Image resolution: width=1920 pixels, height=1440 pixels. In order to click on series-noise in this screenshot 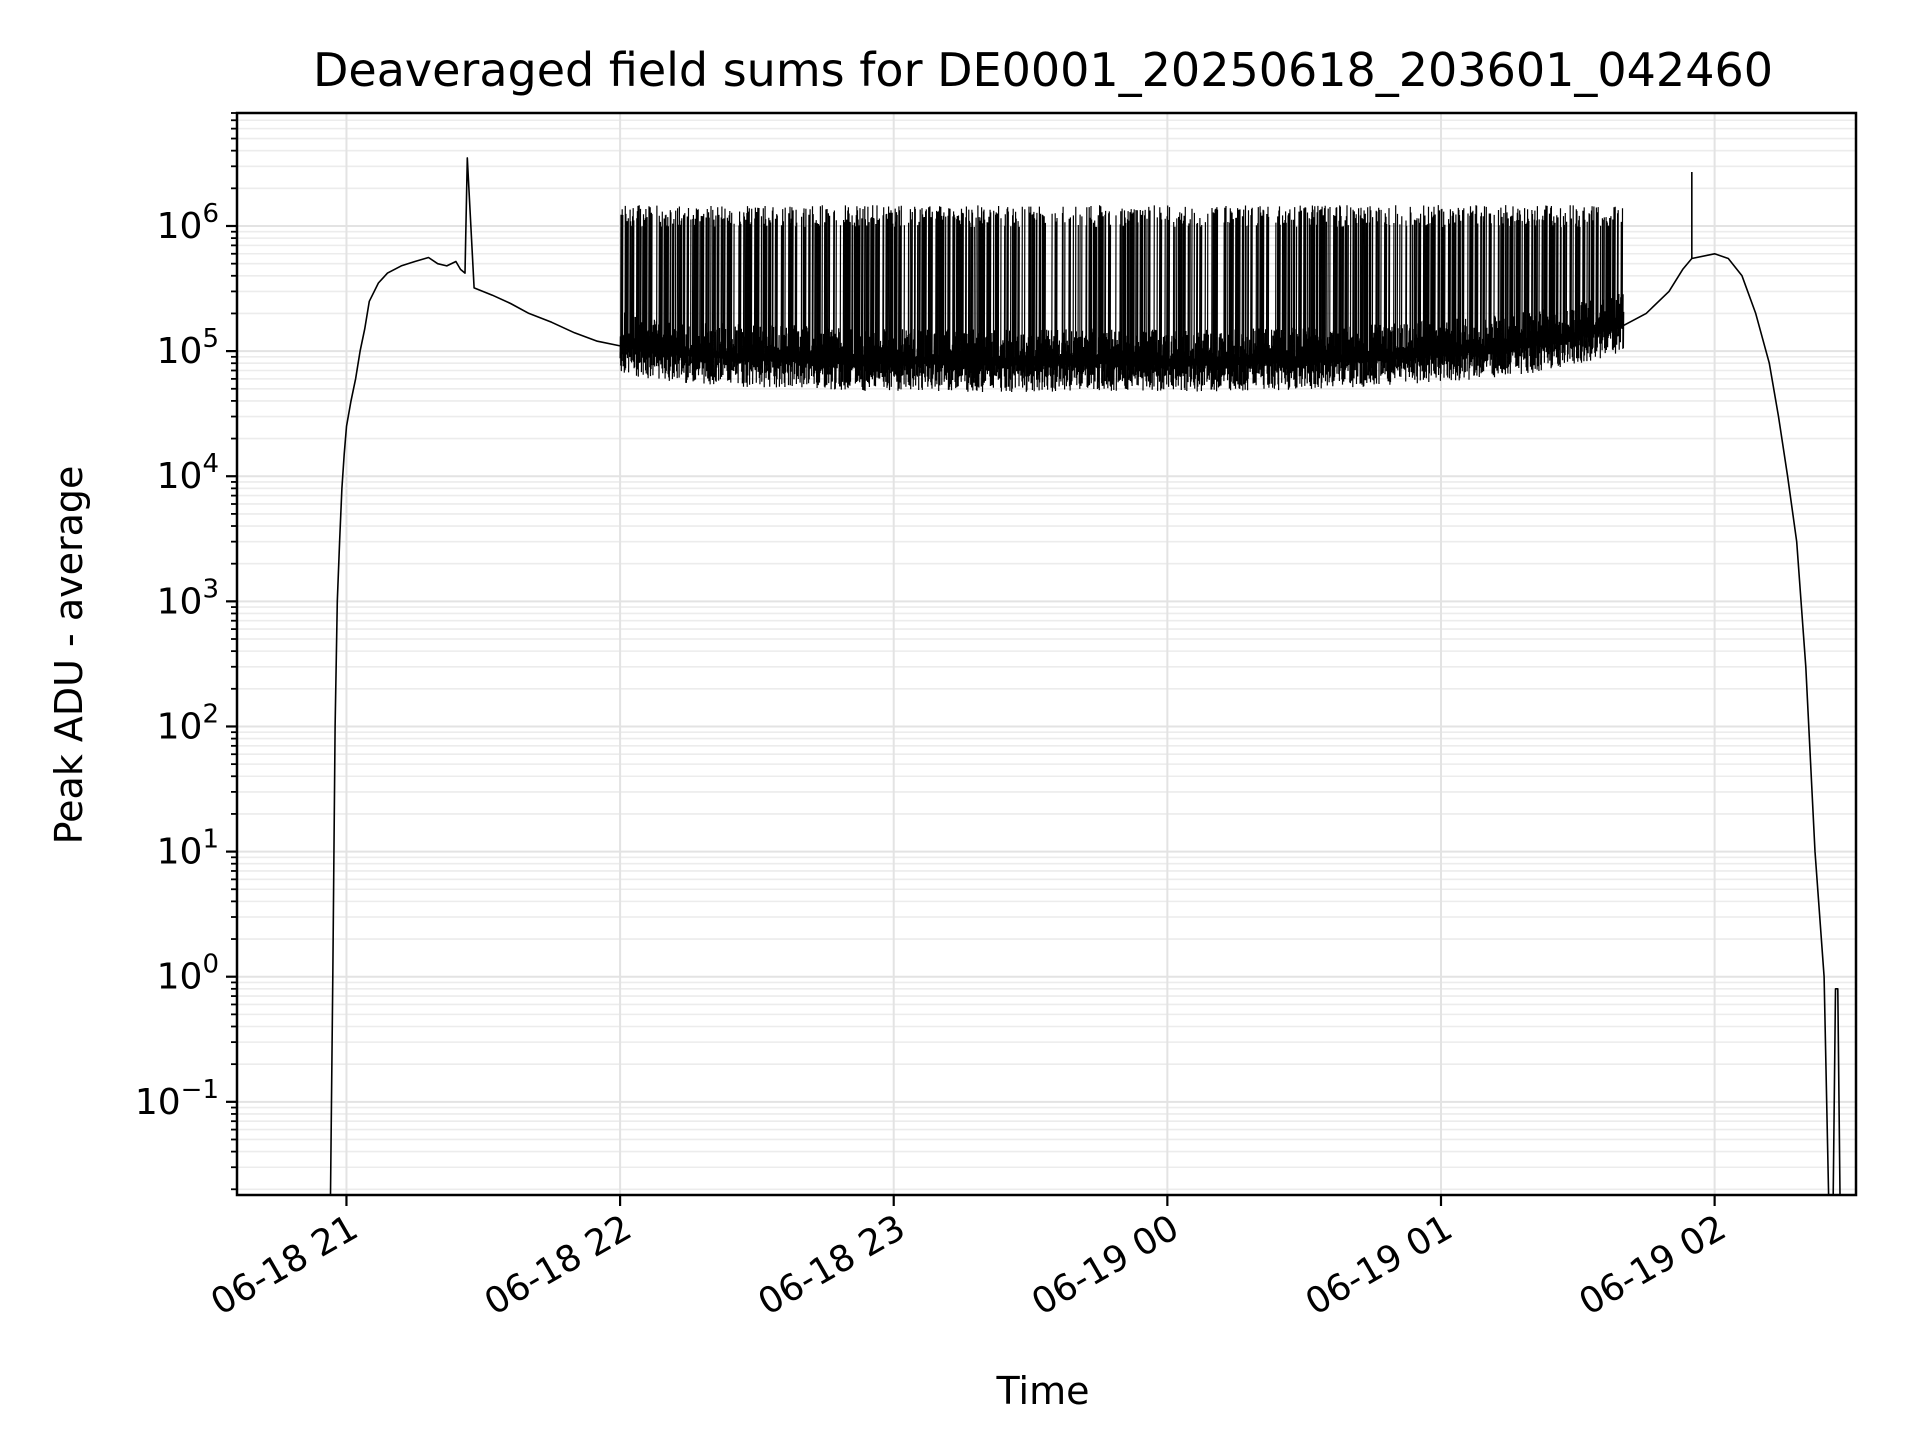, I will do `click(1122, 299)`.